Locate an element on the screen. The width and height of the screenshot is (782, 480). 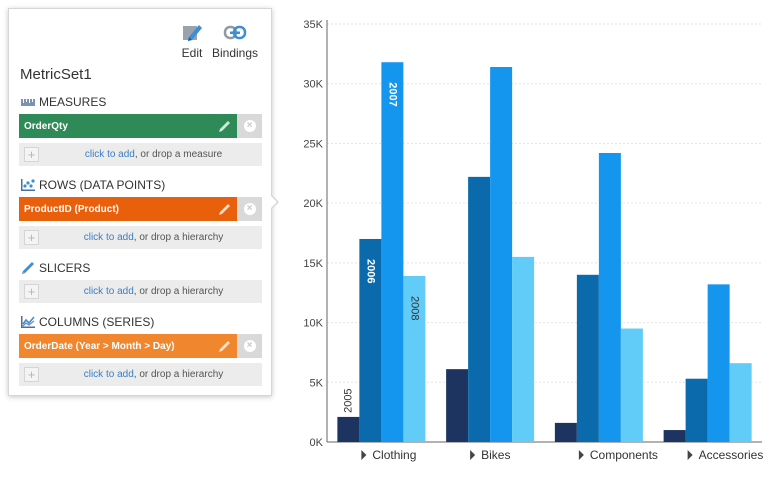
edit-icon is located at coordinates (192, 33).